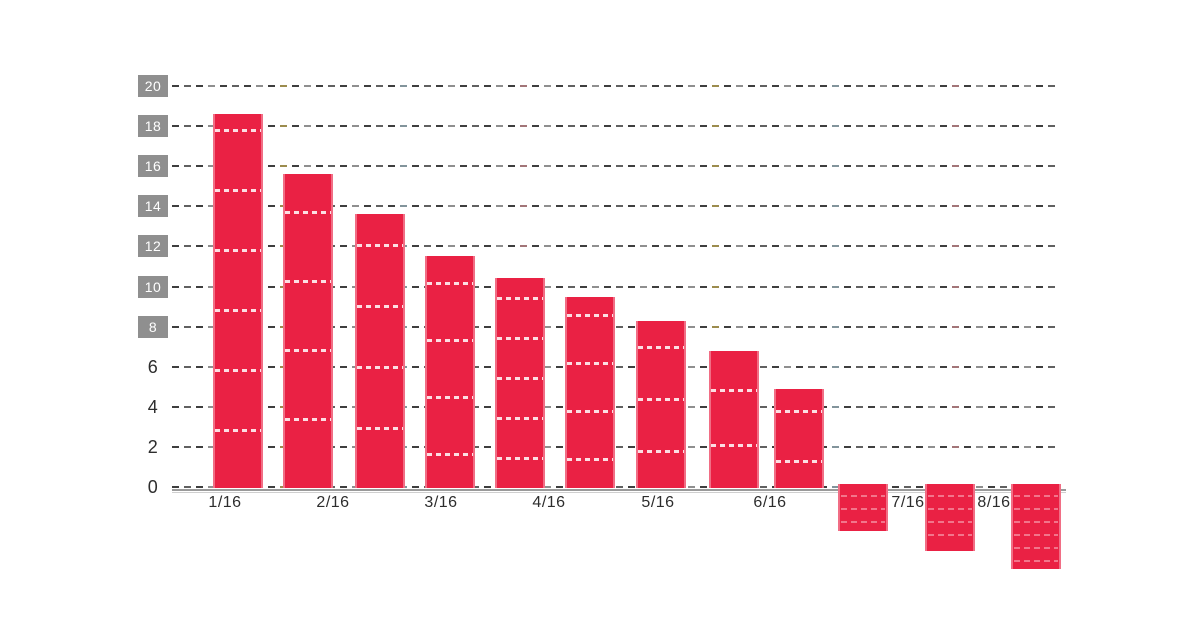 This screenshot has width=1200, height=628. I want to click on y-axis-tick-label: 2, so click(153, 446).